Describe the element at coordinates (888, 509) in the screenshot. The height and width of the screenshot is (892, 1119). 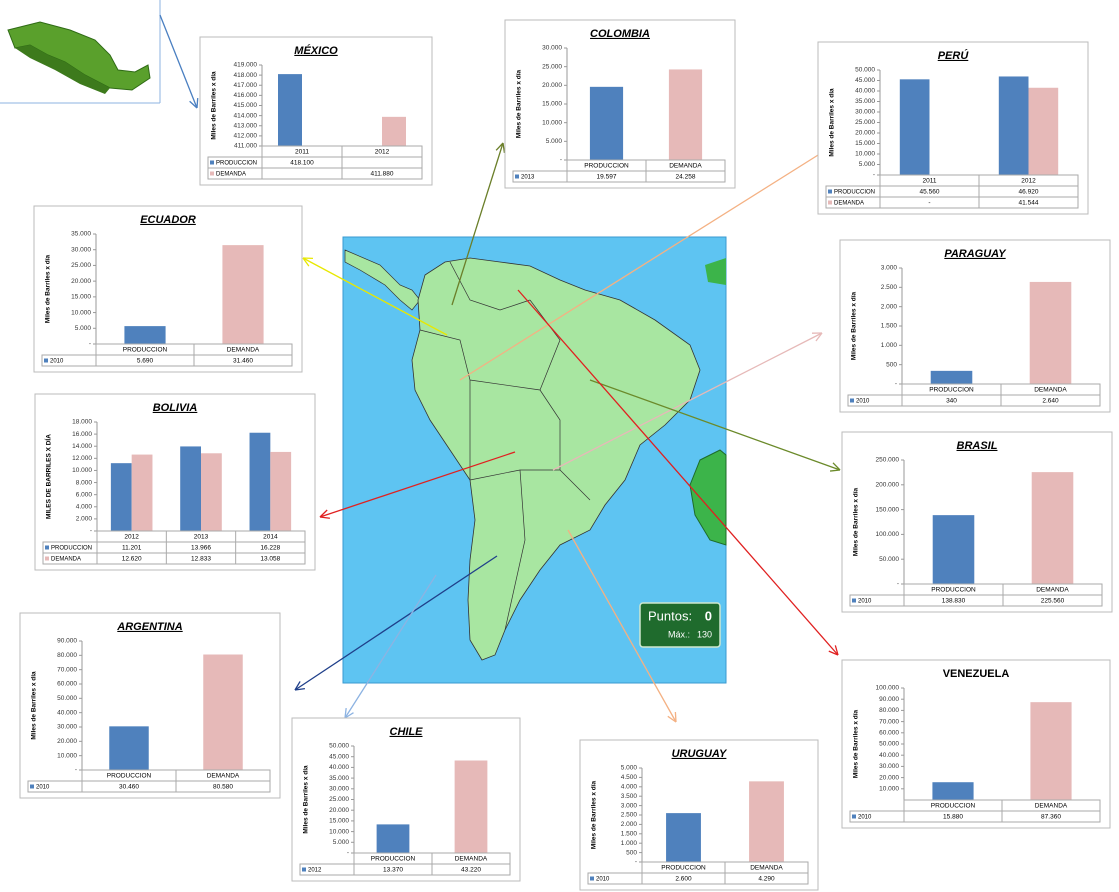
I see `y-tick-label: 150.000` at that location.